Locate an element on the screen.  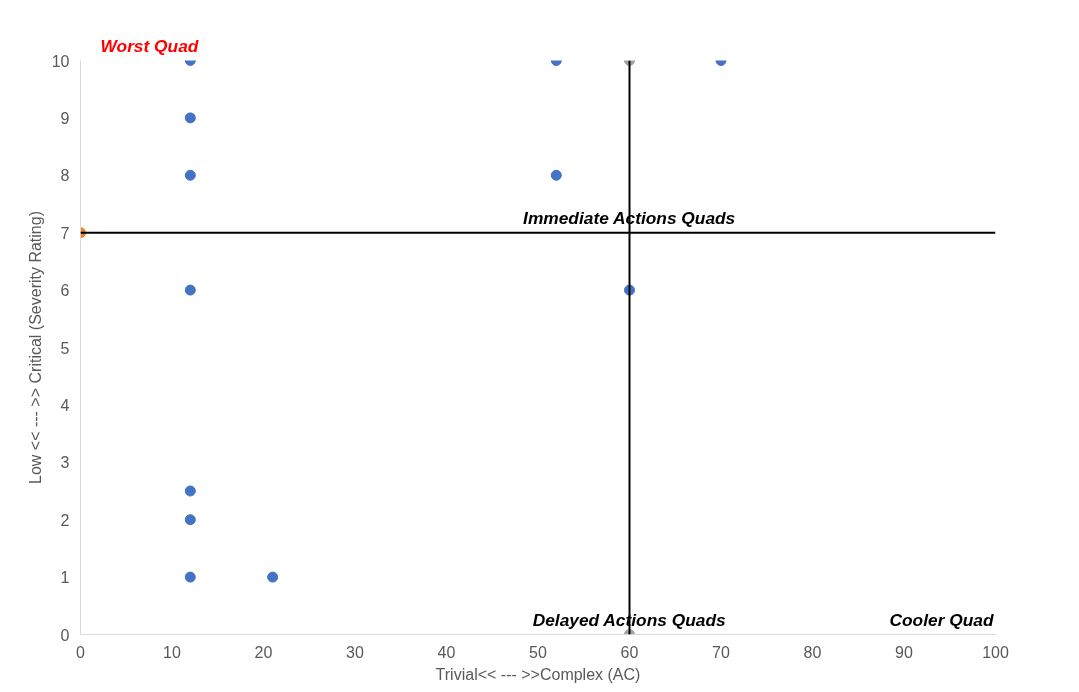
x-tick-label: 50 is located at coordinates (538, 652).